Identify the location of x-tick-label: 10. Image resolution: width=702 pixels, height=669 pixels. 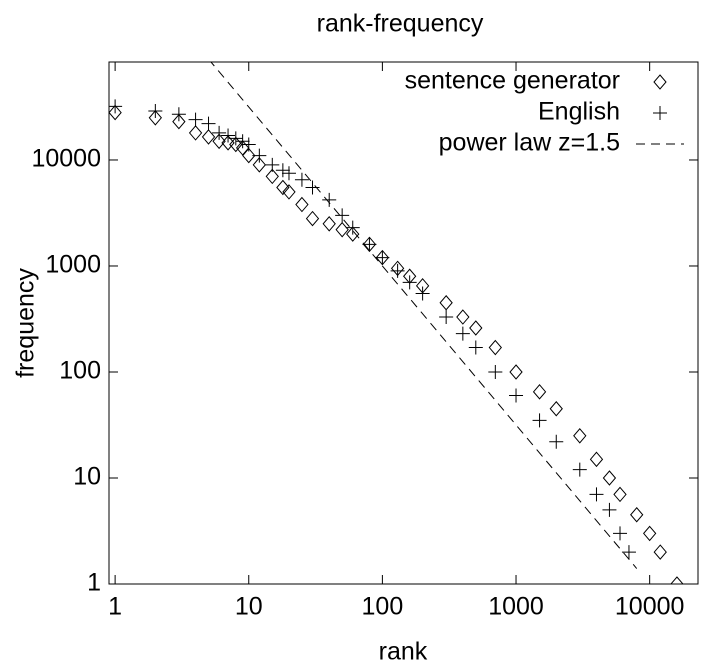
(249, 607).